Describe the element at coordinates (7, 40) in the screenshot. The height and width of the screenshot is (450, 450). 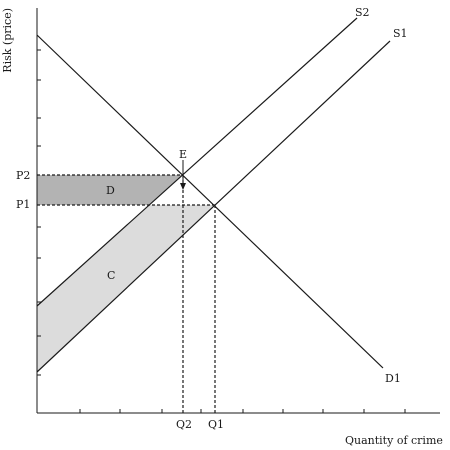
I see `y-axis-label: Risk (price)` at that location.